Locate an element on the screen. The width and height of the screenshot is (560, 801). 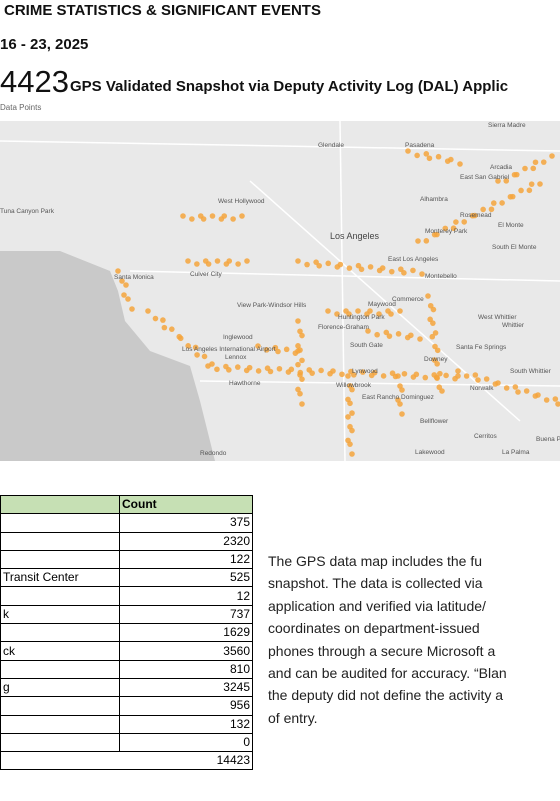
table-row: Transit Center 525 is located at coordinates (126, 578).